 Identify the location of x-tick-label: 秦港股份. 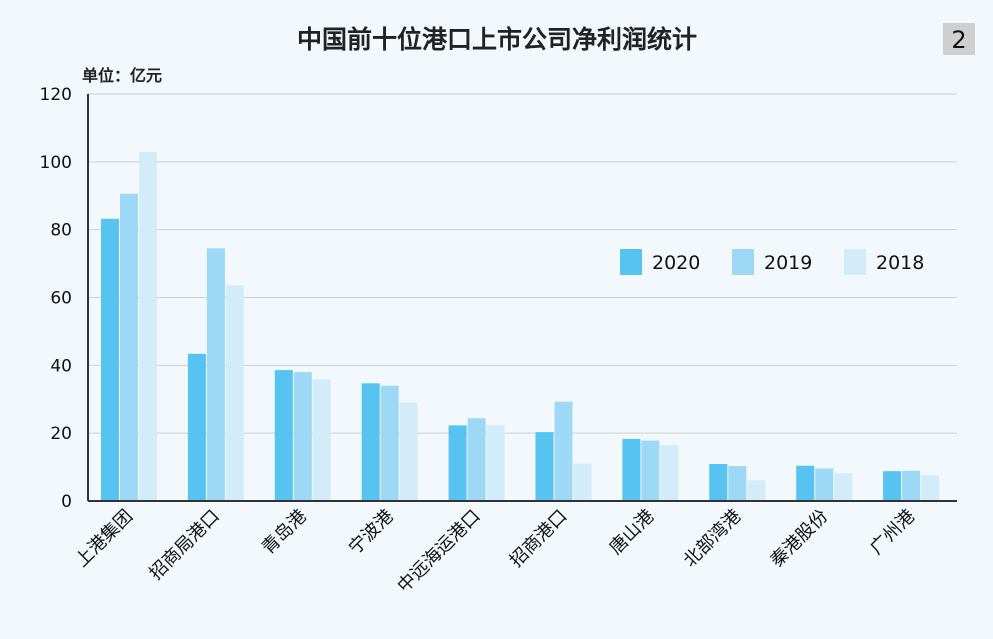
(799, 539).